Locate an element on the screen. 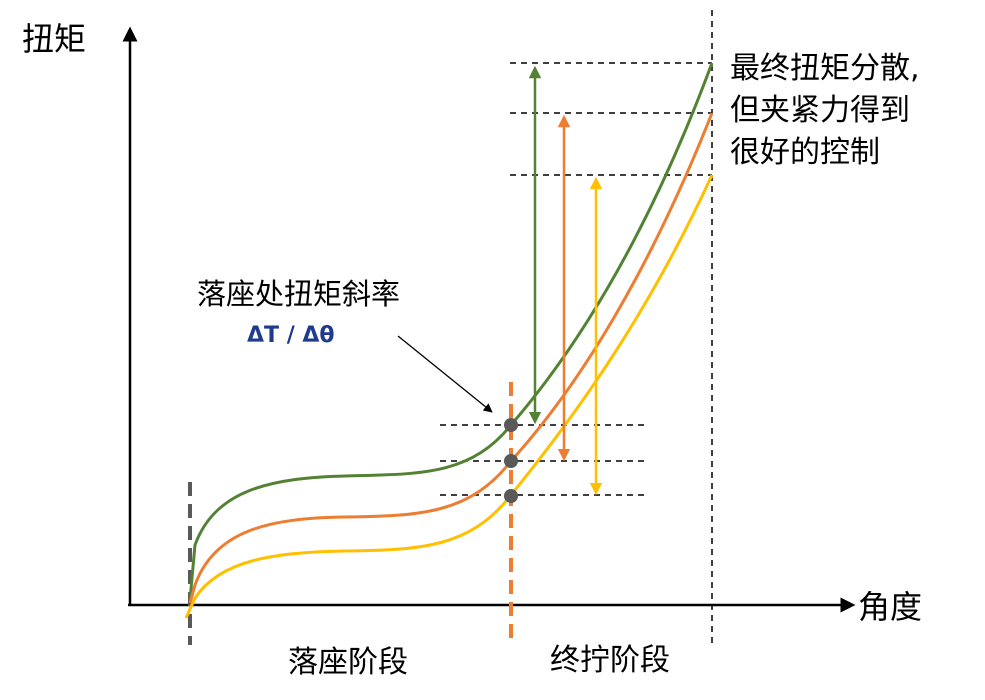  result-line-3: 很好的控制 is located at coordinates (805, 152).